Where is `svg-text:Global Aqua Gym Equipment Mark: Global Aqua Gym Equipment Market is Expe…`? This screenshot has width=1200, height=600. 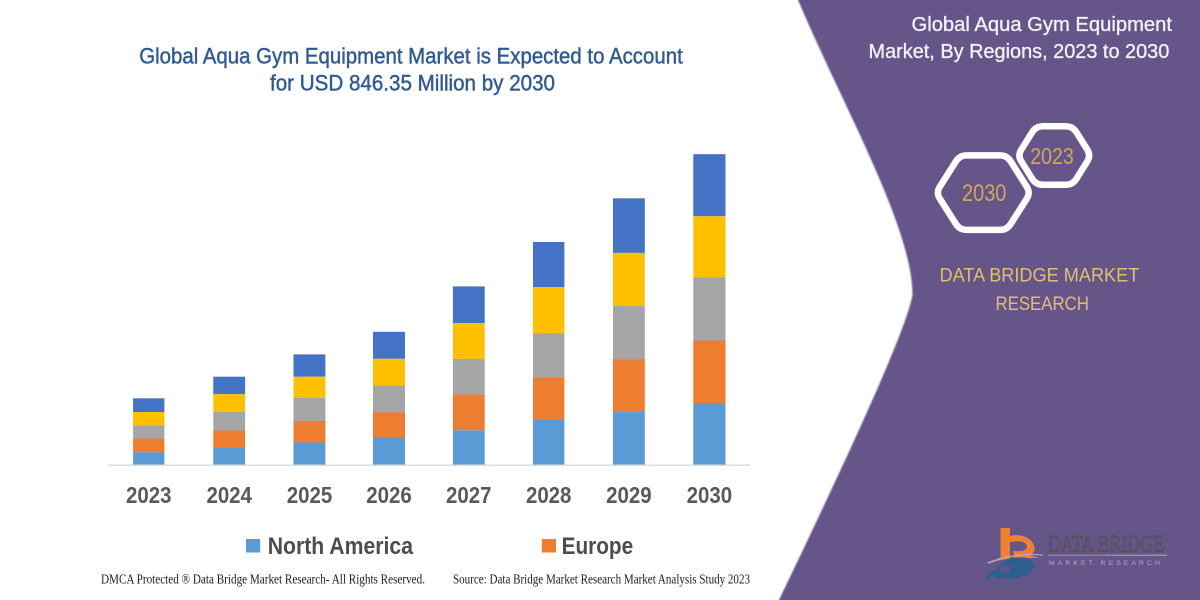
svg-text:Global Aqua Gym Equipment Mark: Global Aqua Gym Equipment Market is Expe… is located at coordinates (411, 55).